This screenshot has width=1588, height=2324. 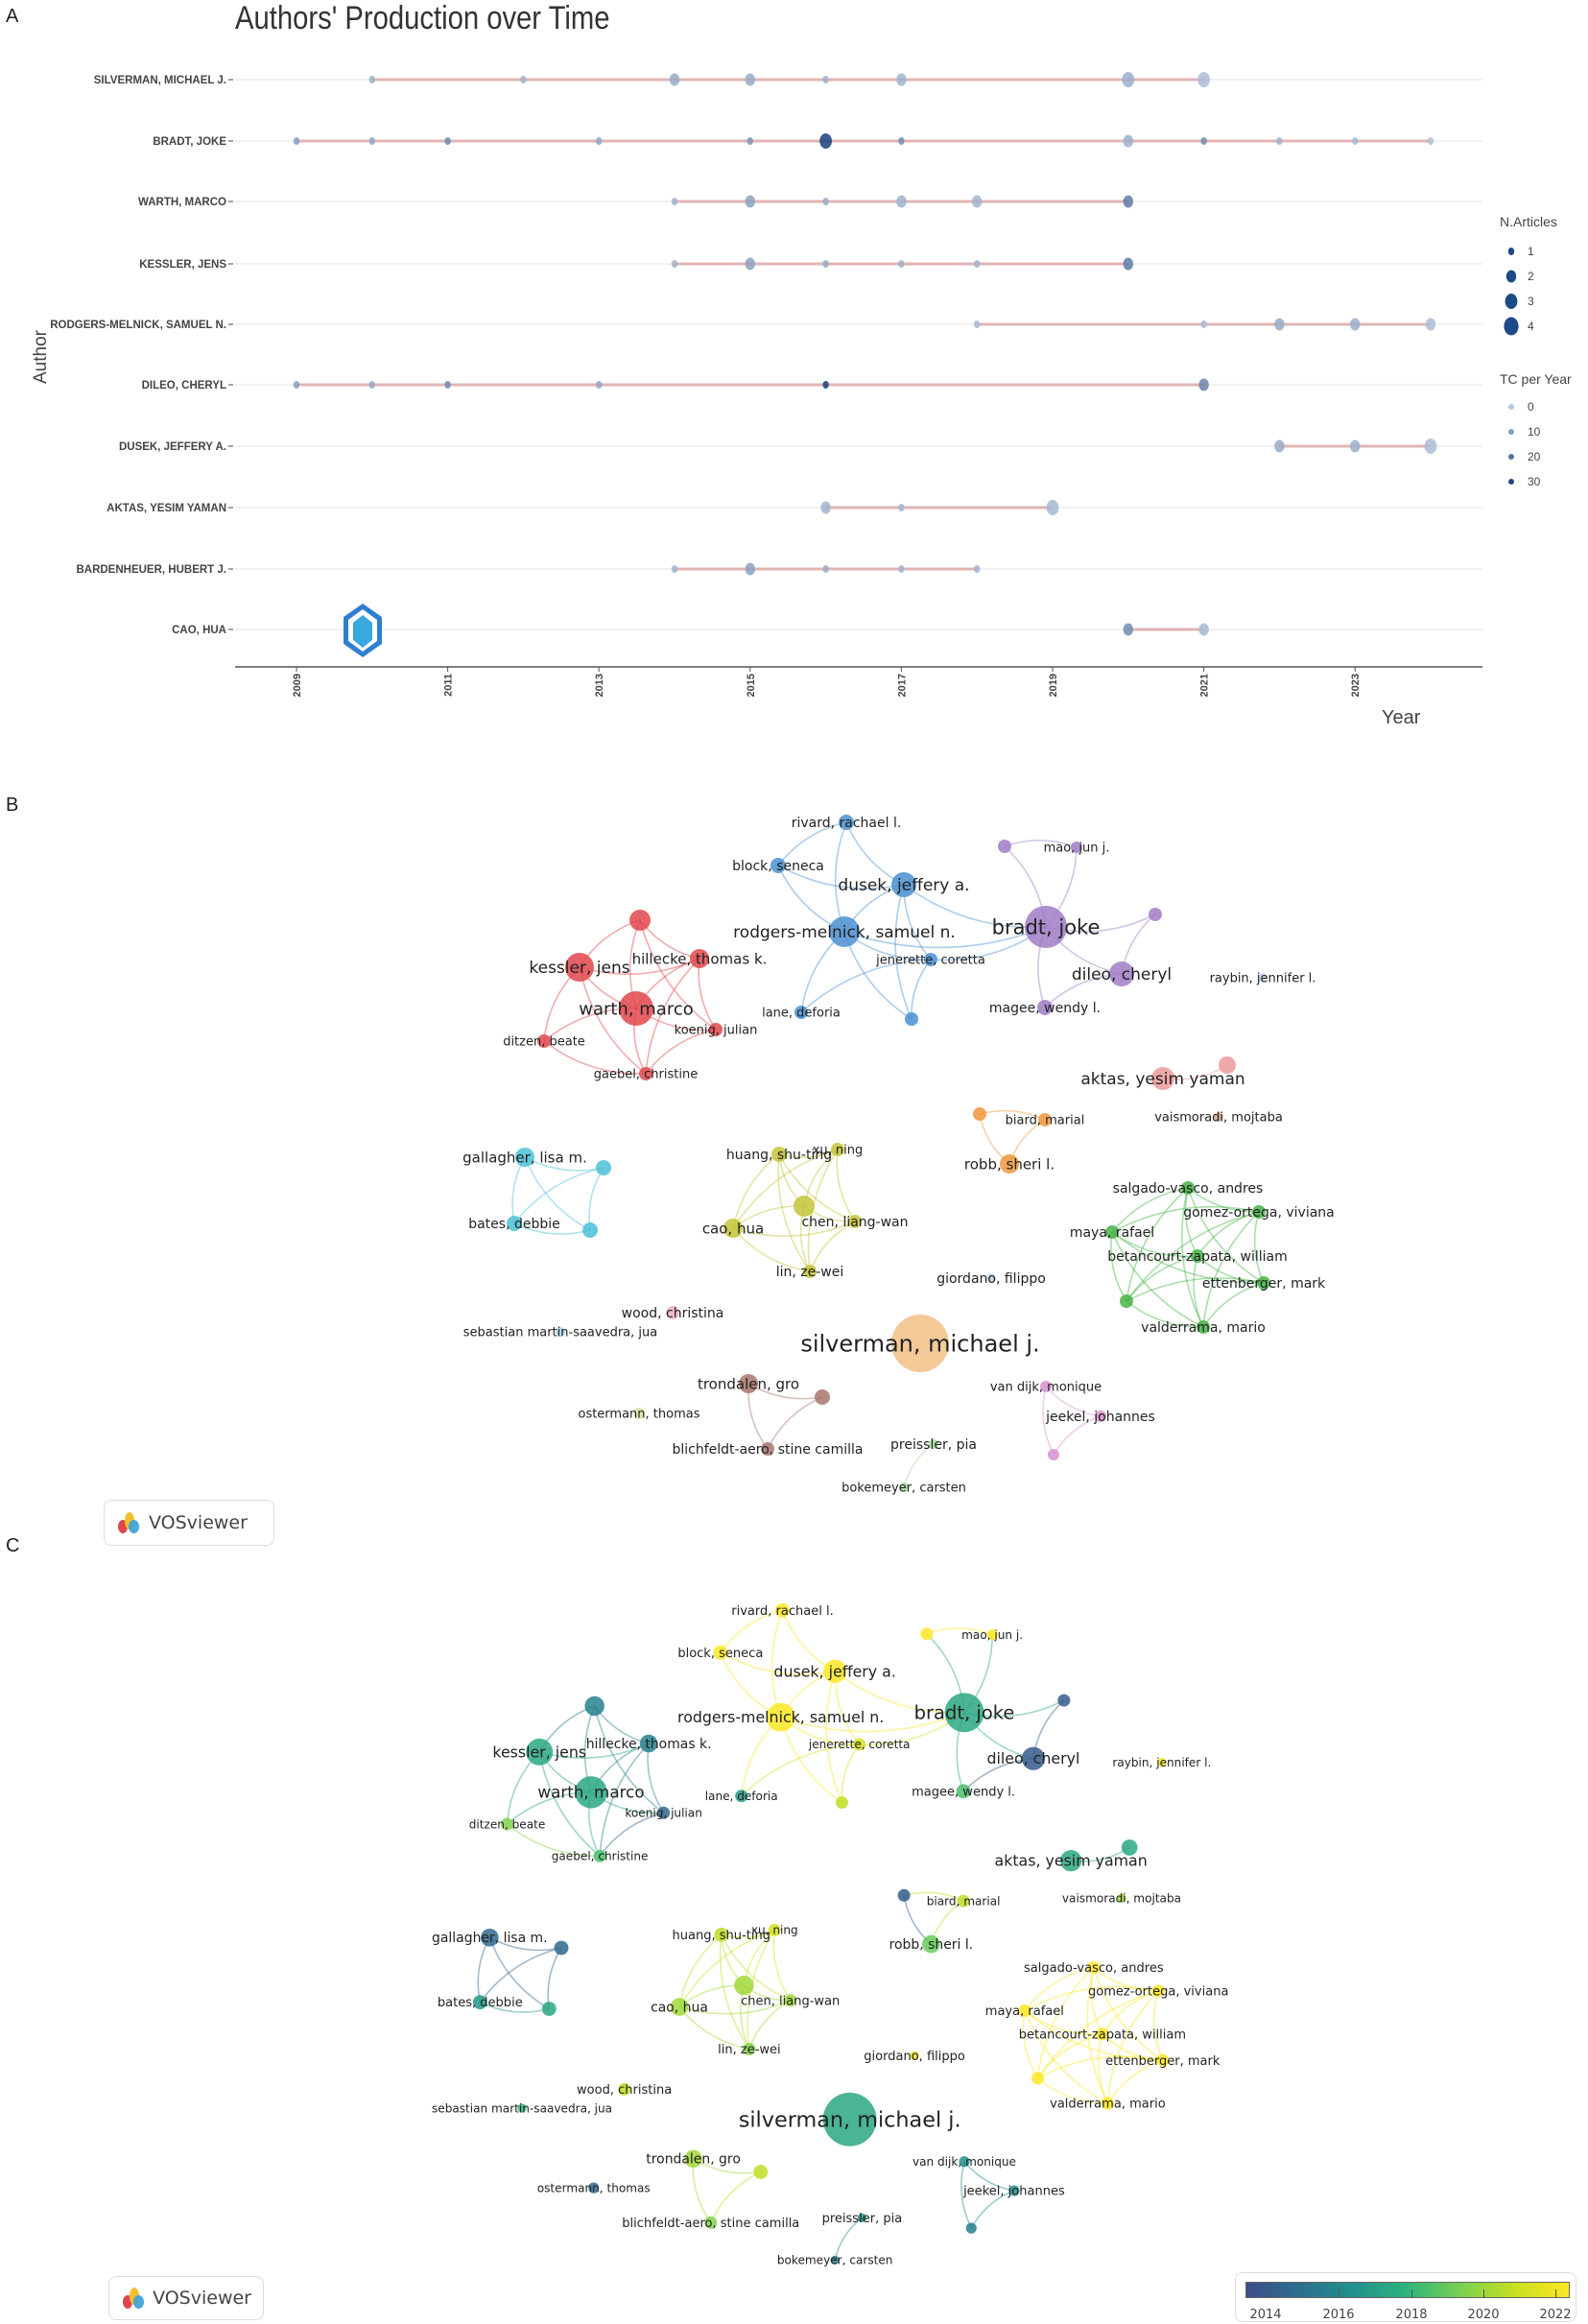 What do you see at coordinates (186, 2298) in the screenshot?
I see `vosviewer-logo-c: VOSviewer` at bounding box center [186, 2298].